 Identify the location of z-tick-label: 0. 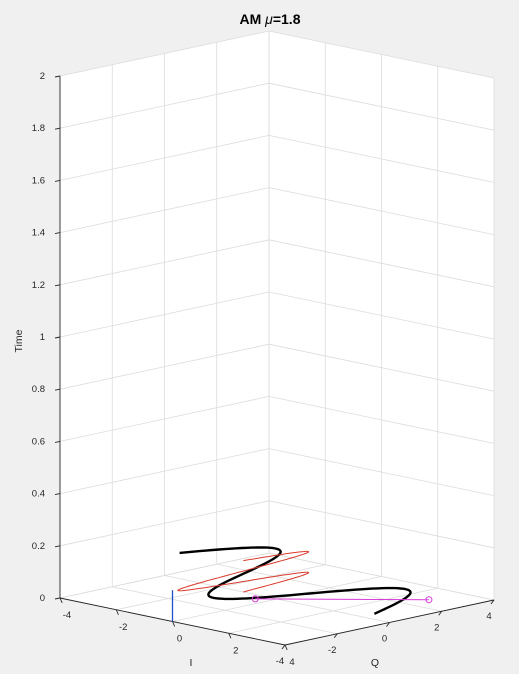
(42, 598).